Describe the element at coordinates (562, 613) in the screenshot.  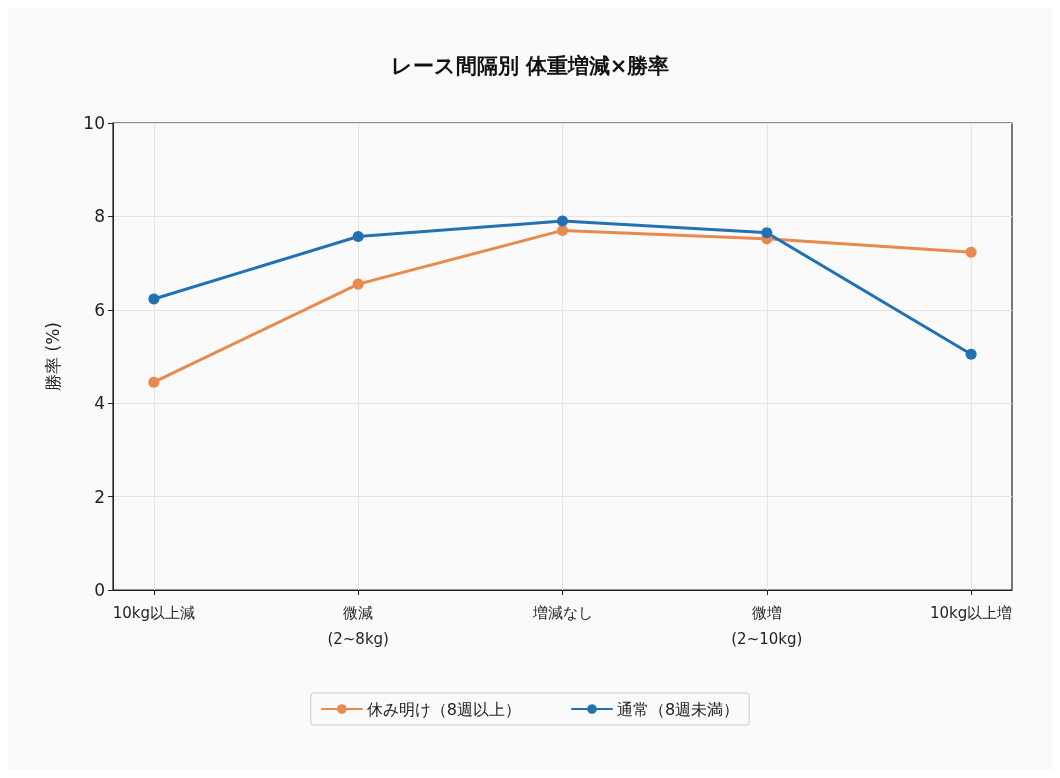
I see `x-tick-label: 増減なし` at that location.